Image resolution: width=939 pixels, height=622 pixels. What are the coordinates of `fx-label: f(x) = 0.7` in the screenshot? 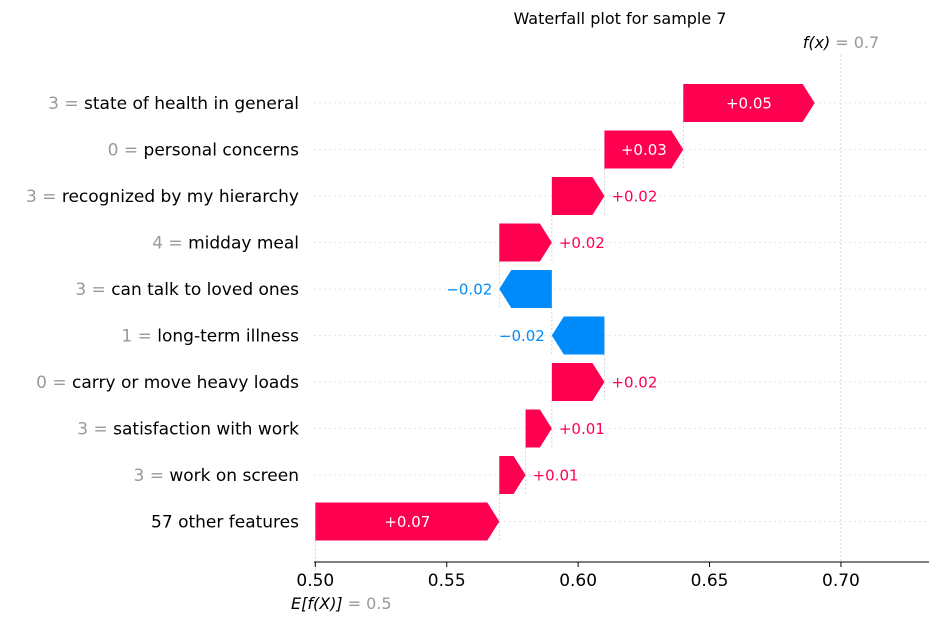 It's located at (841, 42).